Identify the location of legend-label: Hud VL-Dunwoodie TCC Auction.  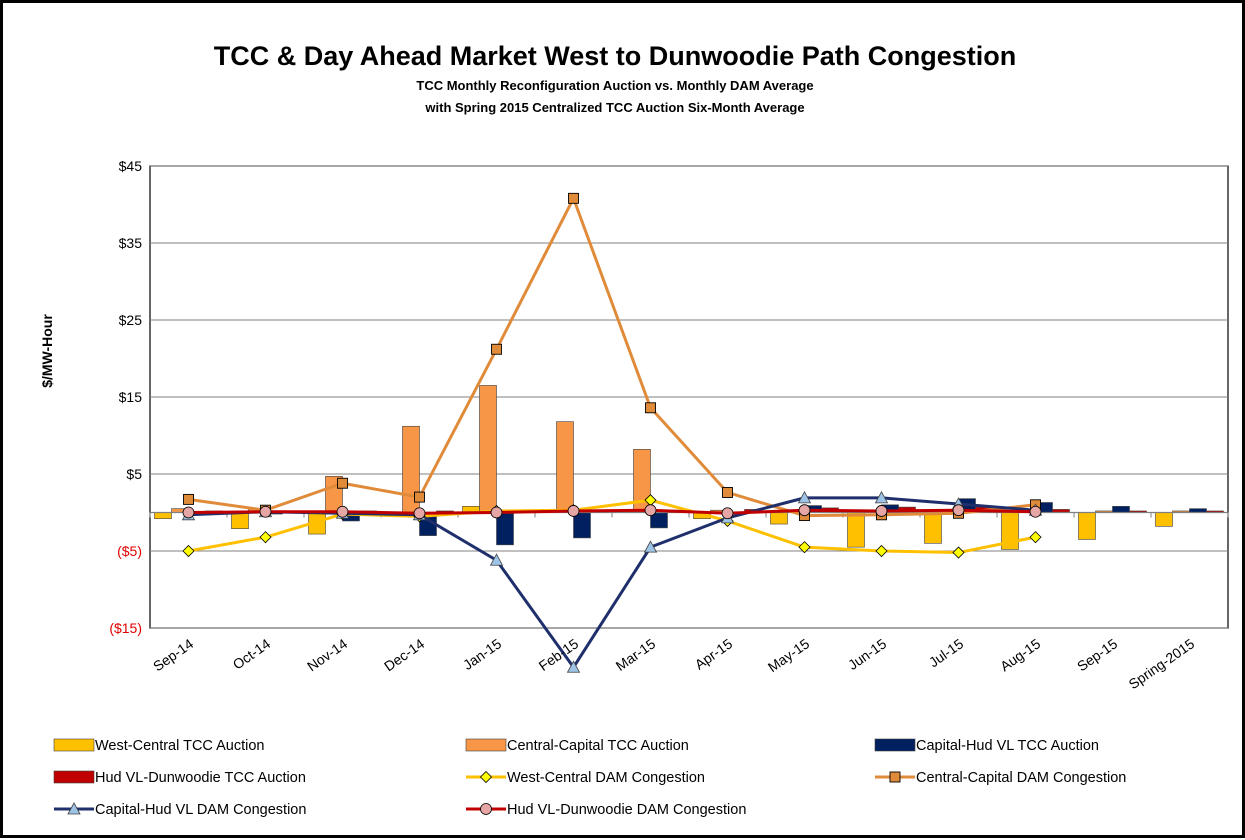
(200, 778).